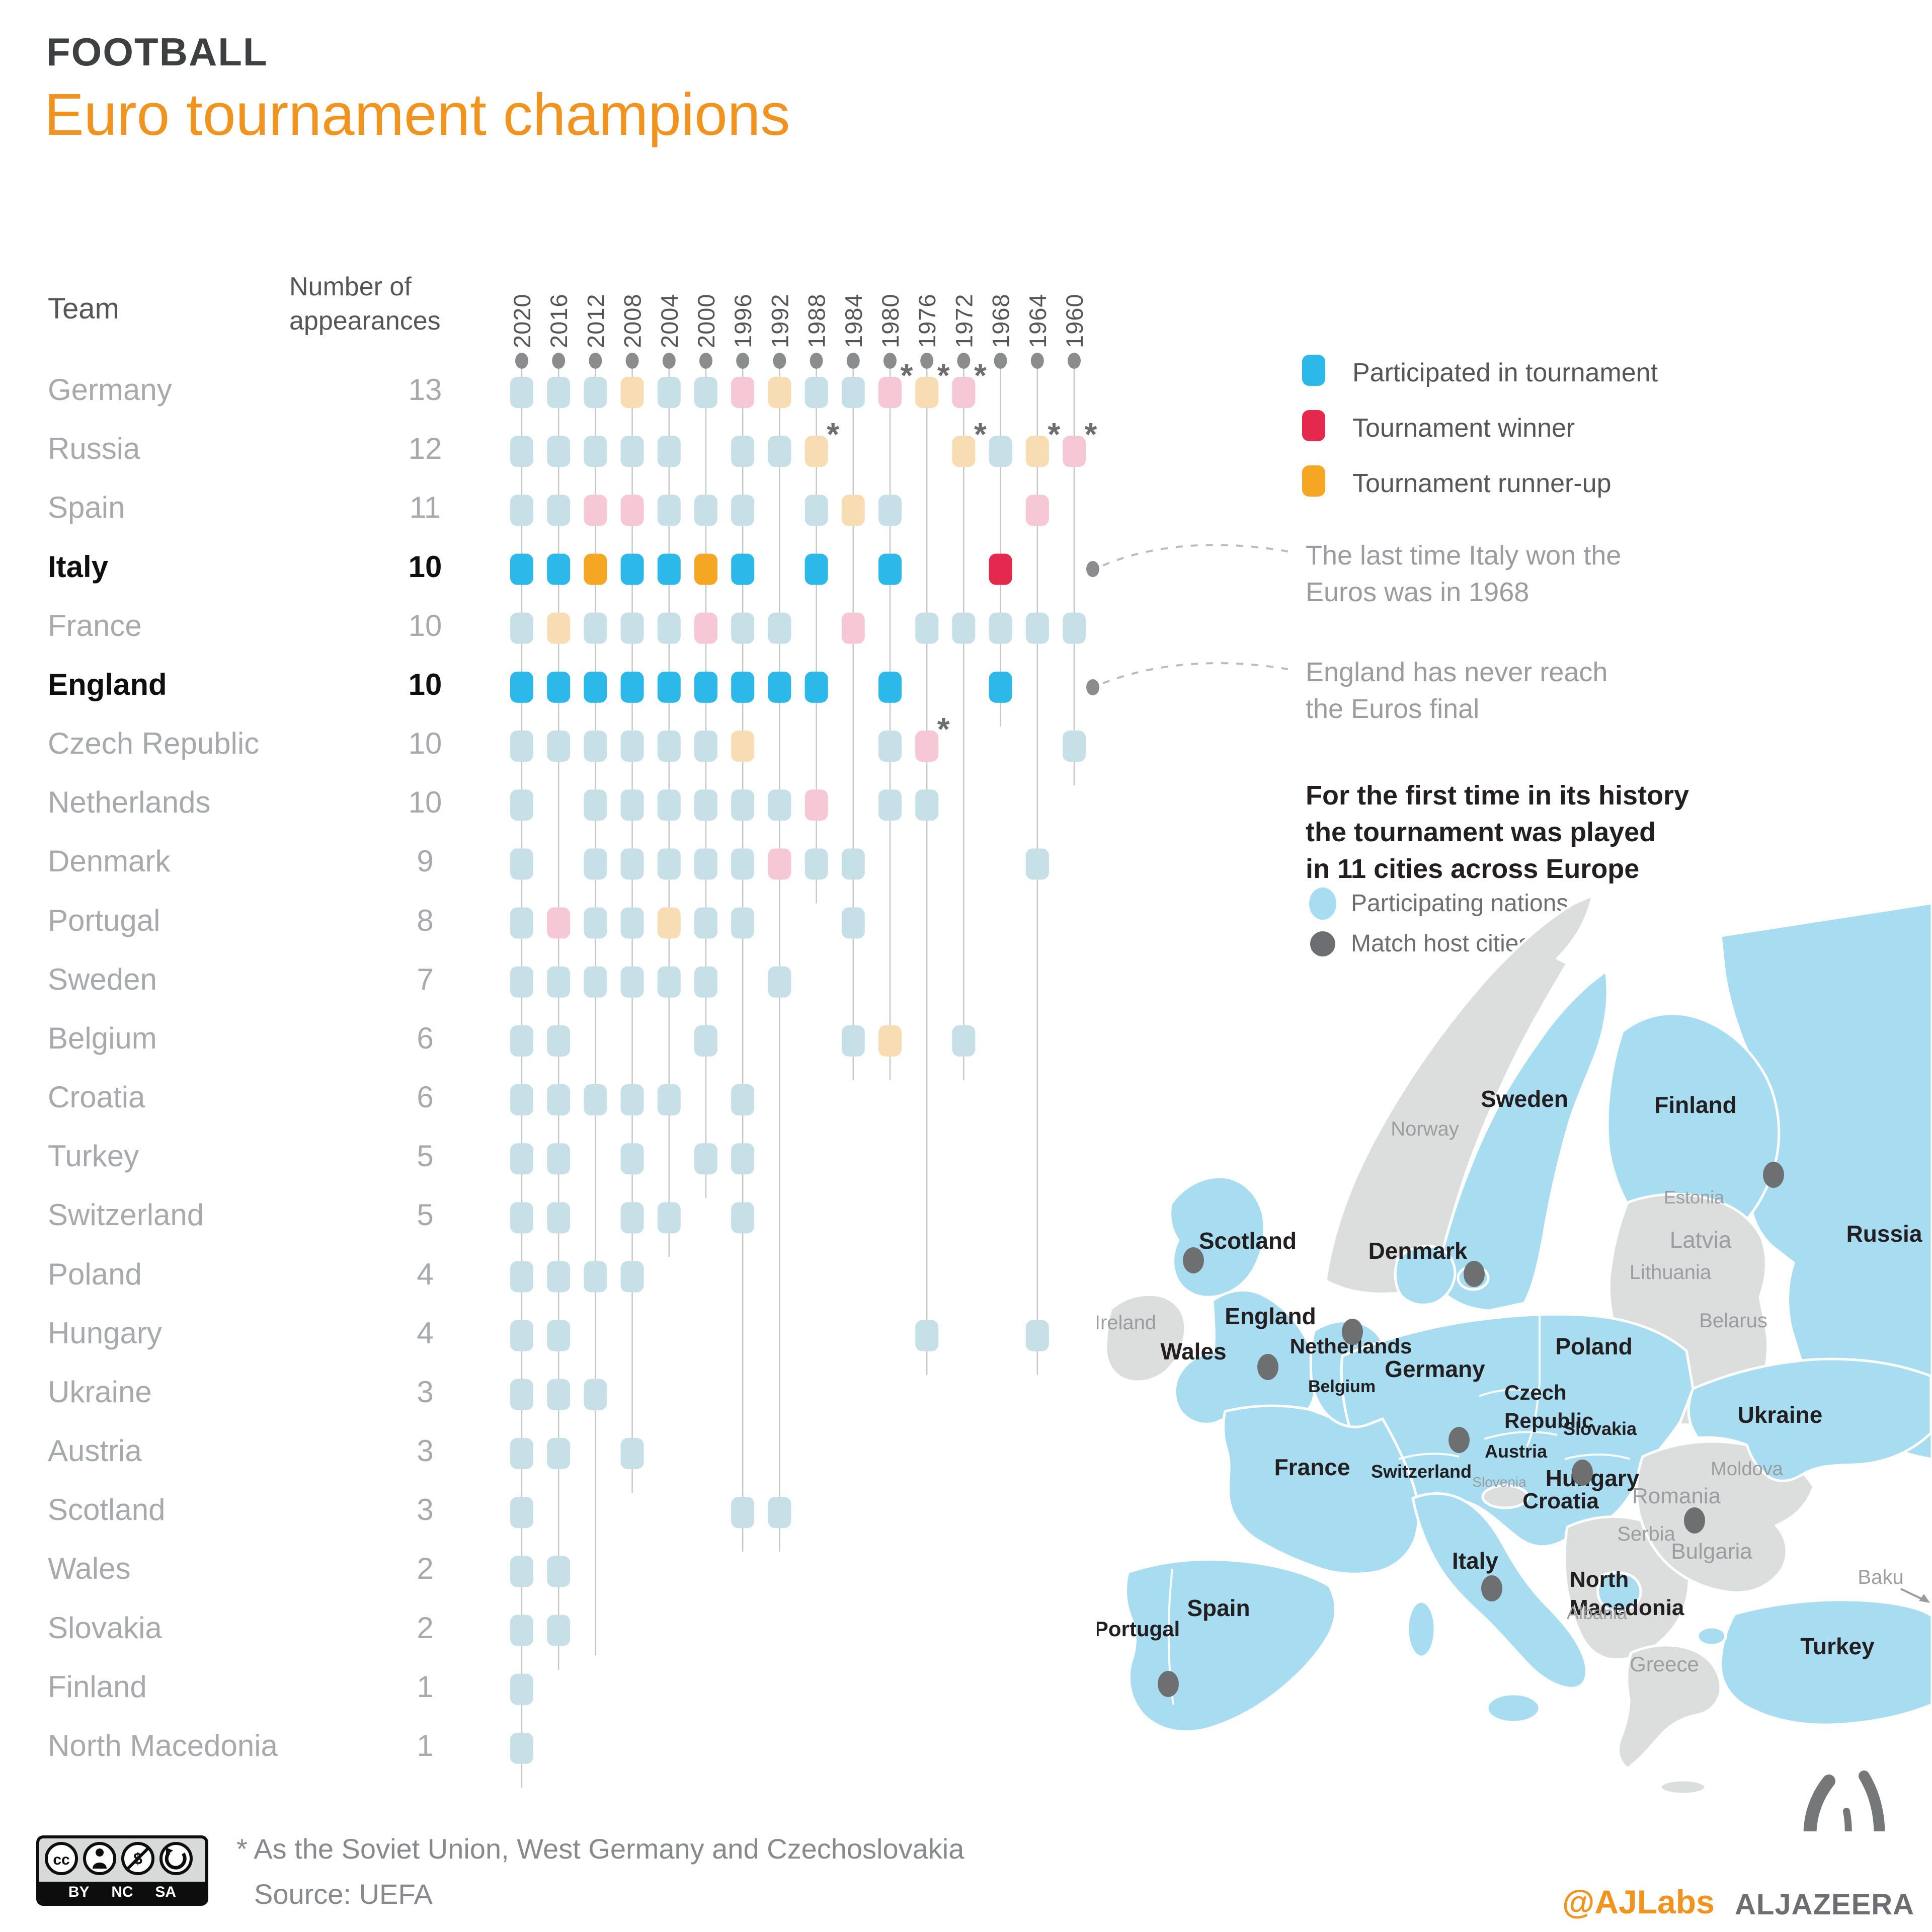 The image size is (1932, 1932). What do you see at coordinates (350, 287) in the screenshot?
I see `appearances-header-line1: Number of` at bounding box center [350, 287].